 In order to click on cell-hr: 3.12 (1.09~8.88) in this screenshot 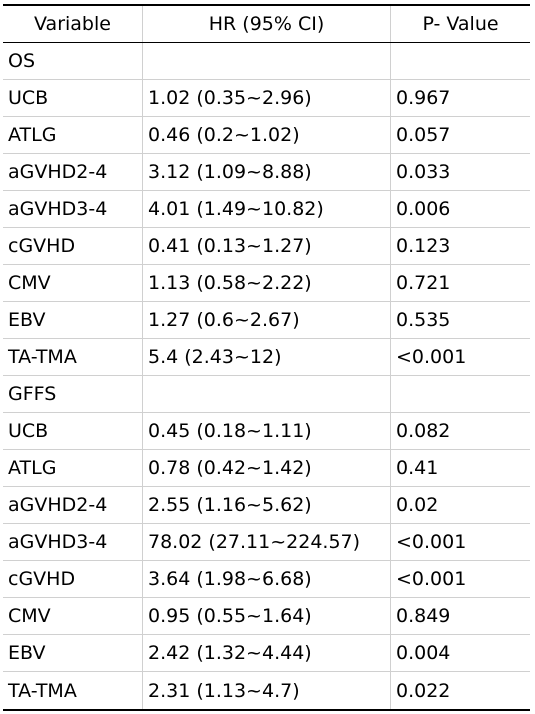, I will do `click(266, 172)`.